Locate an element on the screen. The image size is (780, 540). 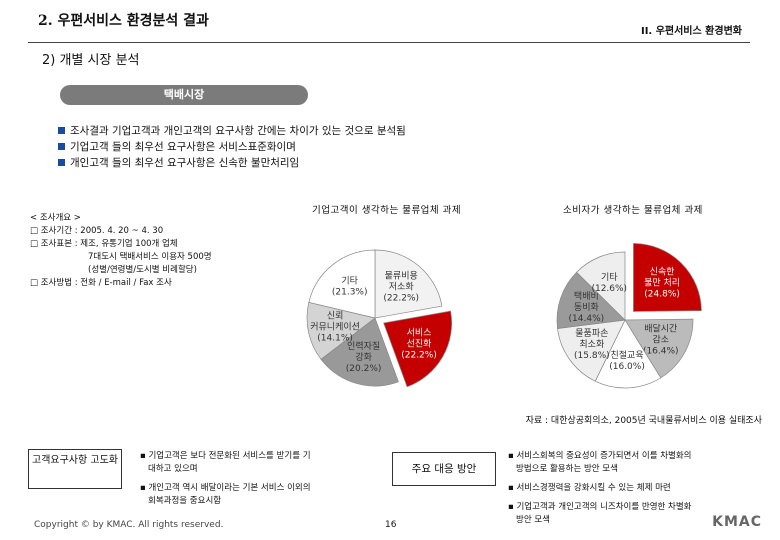
slice-value-label: (15.8%) is located at coordinates (592, 356).